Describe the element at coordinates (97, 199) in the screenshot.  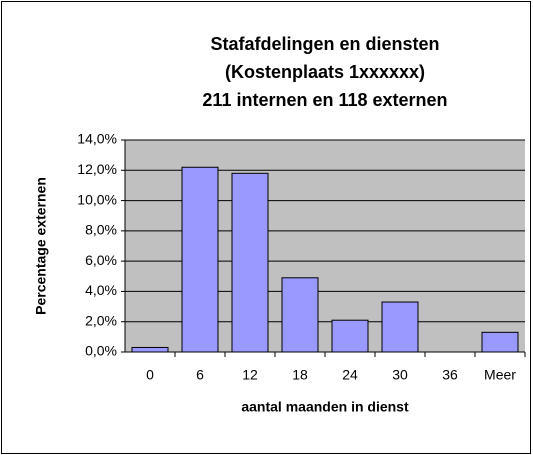
I see `y-tick-label: 10,0%` at that location.